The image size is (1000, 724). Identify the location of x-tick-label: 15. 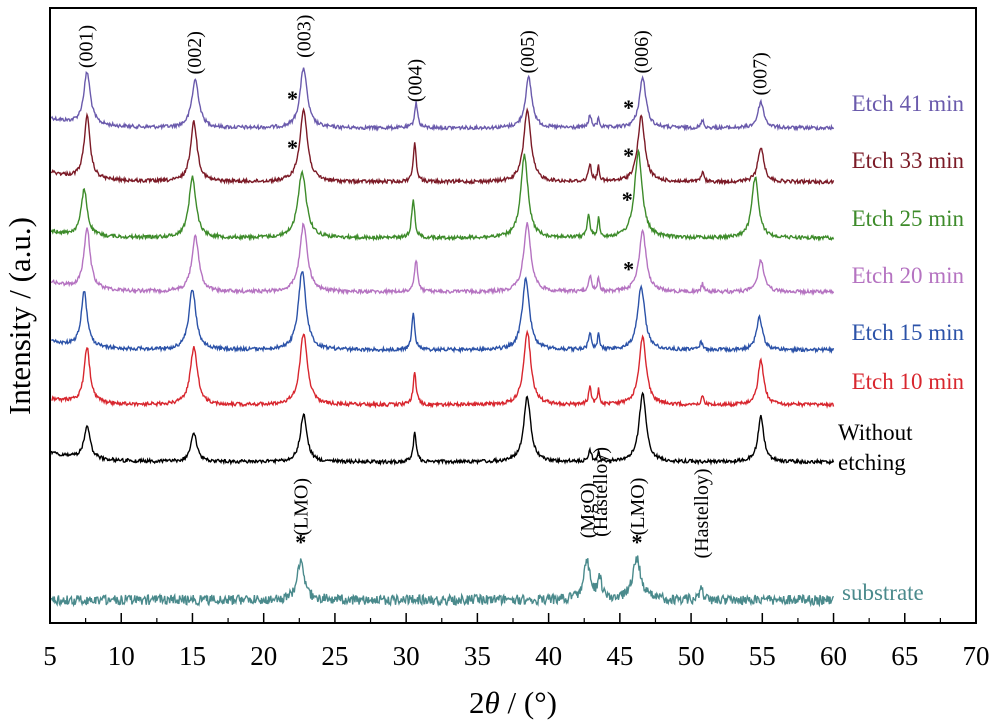
(192, 656).